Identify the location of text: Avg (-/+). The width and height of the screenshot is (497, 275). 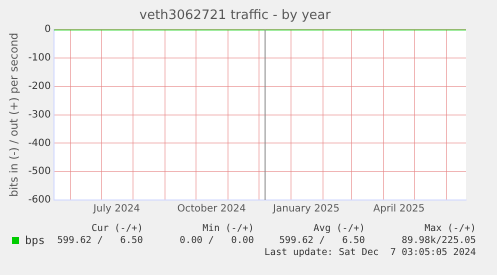
(339, 228).